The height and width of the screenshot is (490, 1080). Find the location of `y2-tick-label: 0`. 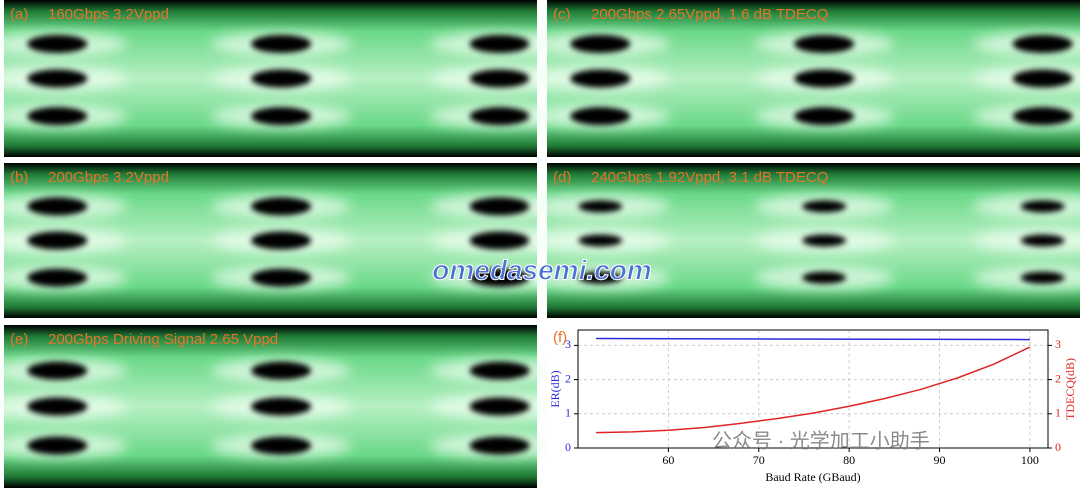

y2-tick-label: 0 is located at coordinates (1058, 447).